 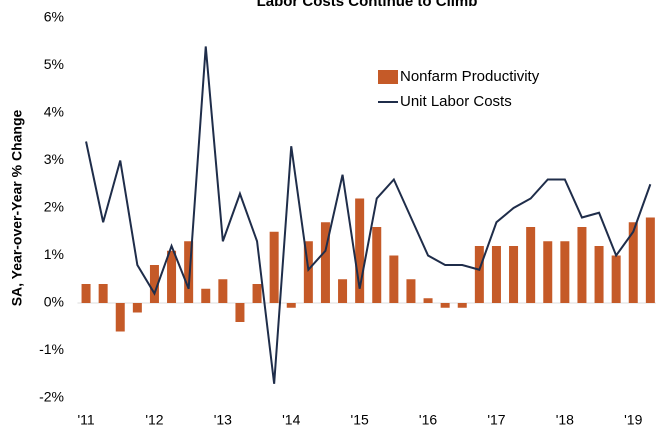 What do you see at coordinates (496, 420) in the screenshot?
I see `x-tick-label: '17` at bounding box center [496, 420].